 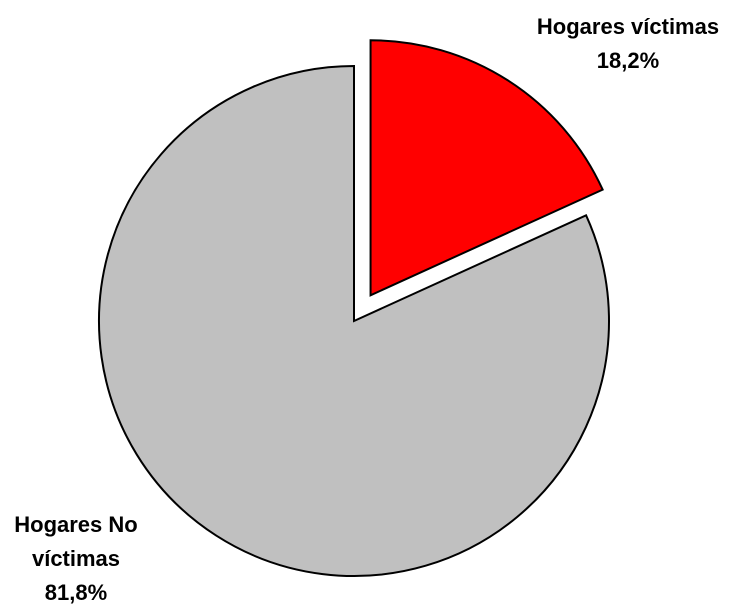 What do you see at coordinates (628, 26) in the screenshot?
I see `category-label: Hogares víctimas` at bounding box center [628, 26].